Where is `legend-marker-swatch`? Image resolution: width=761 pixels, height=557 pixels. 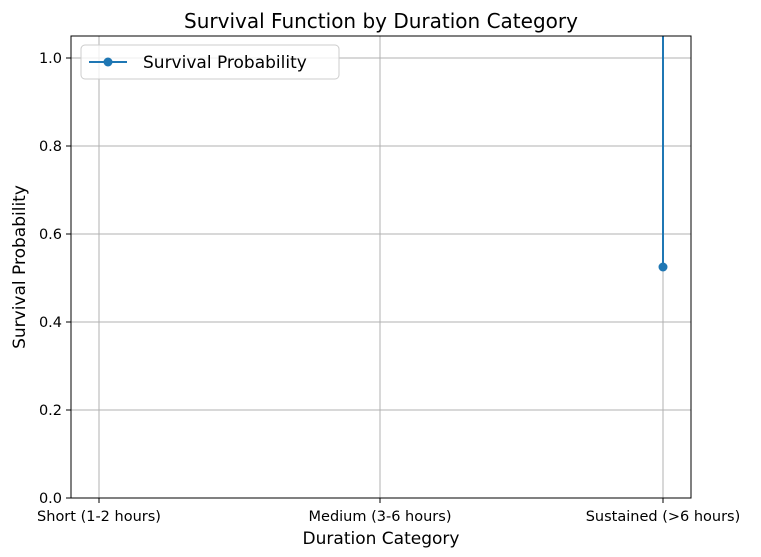
legend-marker-swatch is located at coordinates (108, 62).